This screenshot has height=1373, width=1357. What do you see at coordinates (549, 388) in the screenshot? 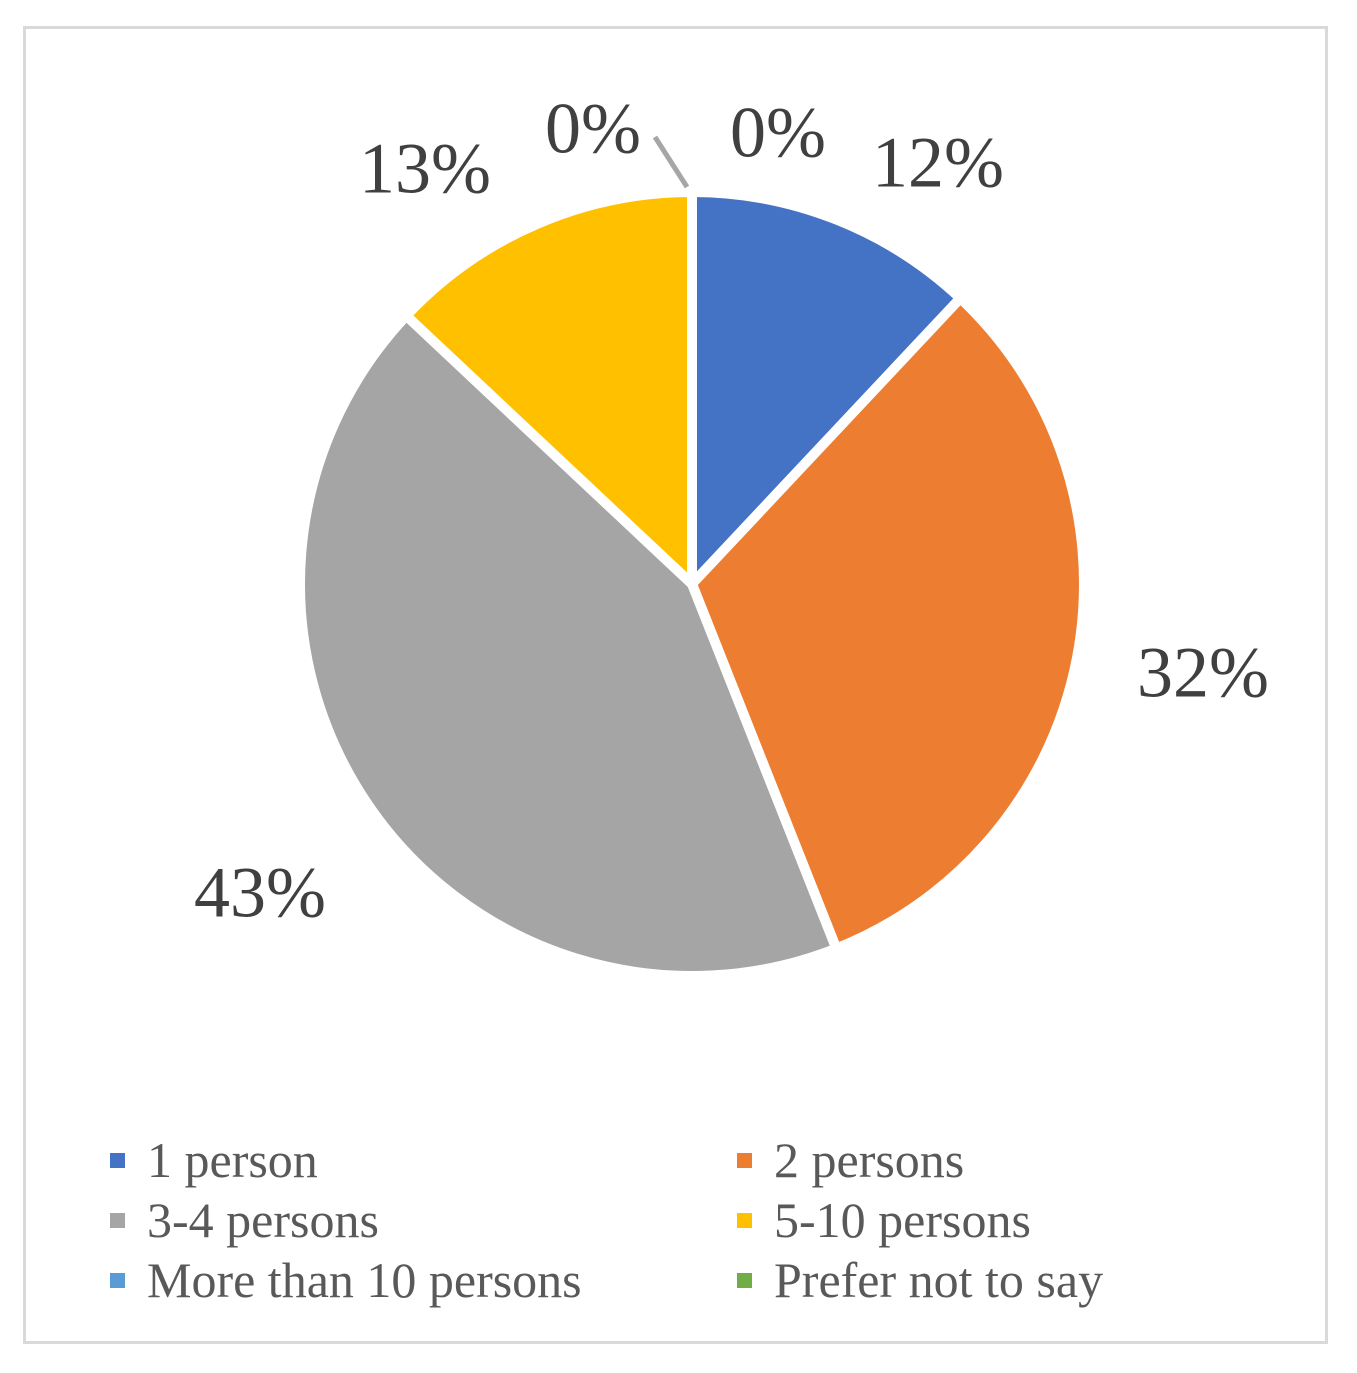
I see `pie-slice-5-10-persons` at bounding box center [549, 388].